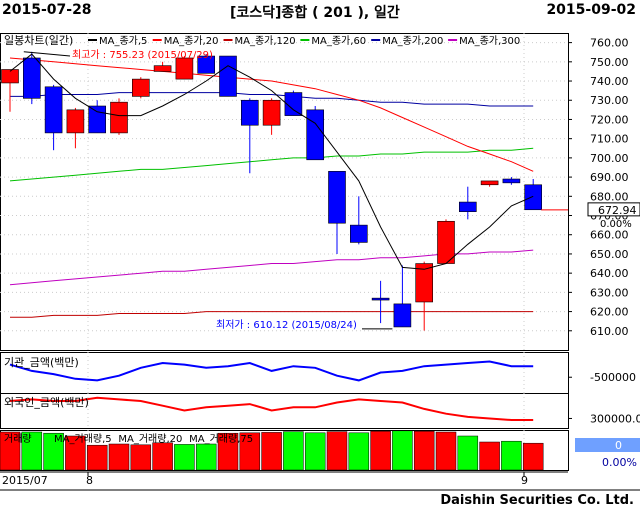 The height and width of the screenshot is (512, 640). Describe the element at coordinates (272, 314) in the screenshot. I see `ma120-line` at that location.